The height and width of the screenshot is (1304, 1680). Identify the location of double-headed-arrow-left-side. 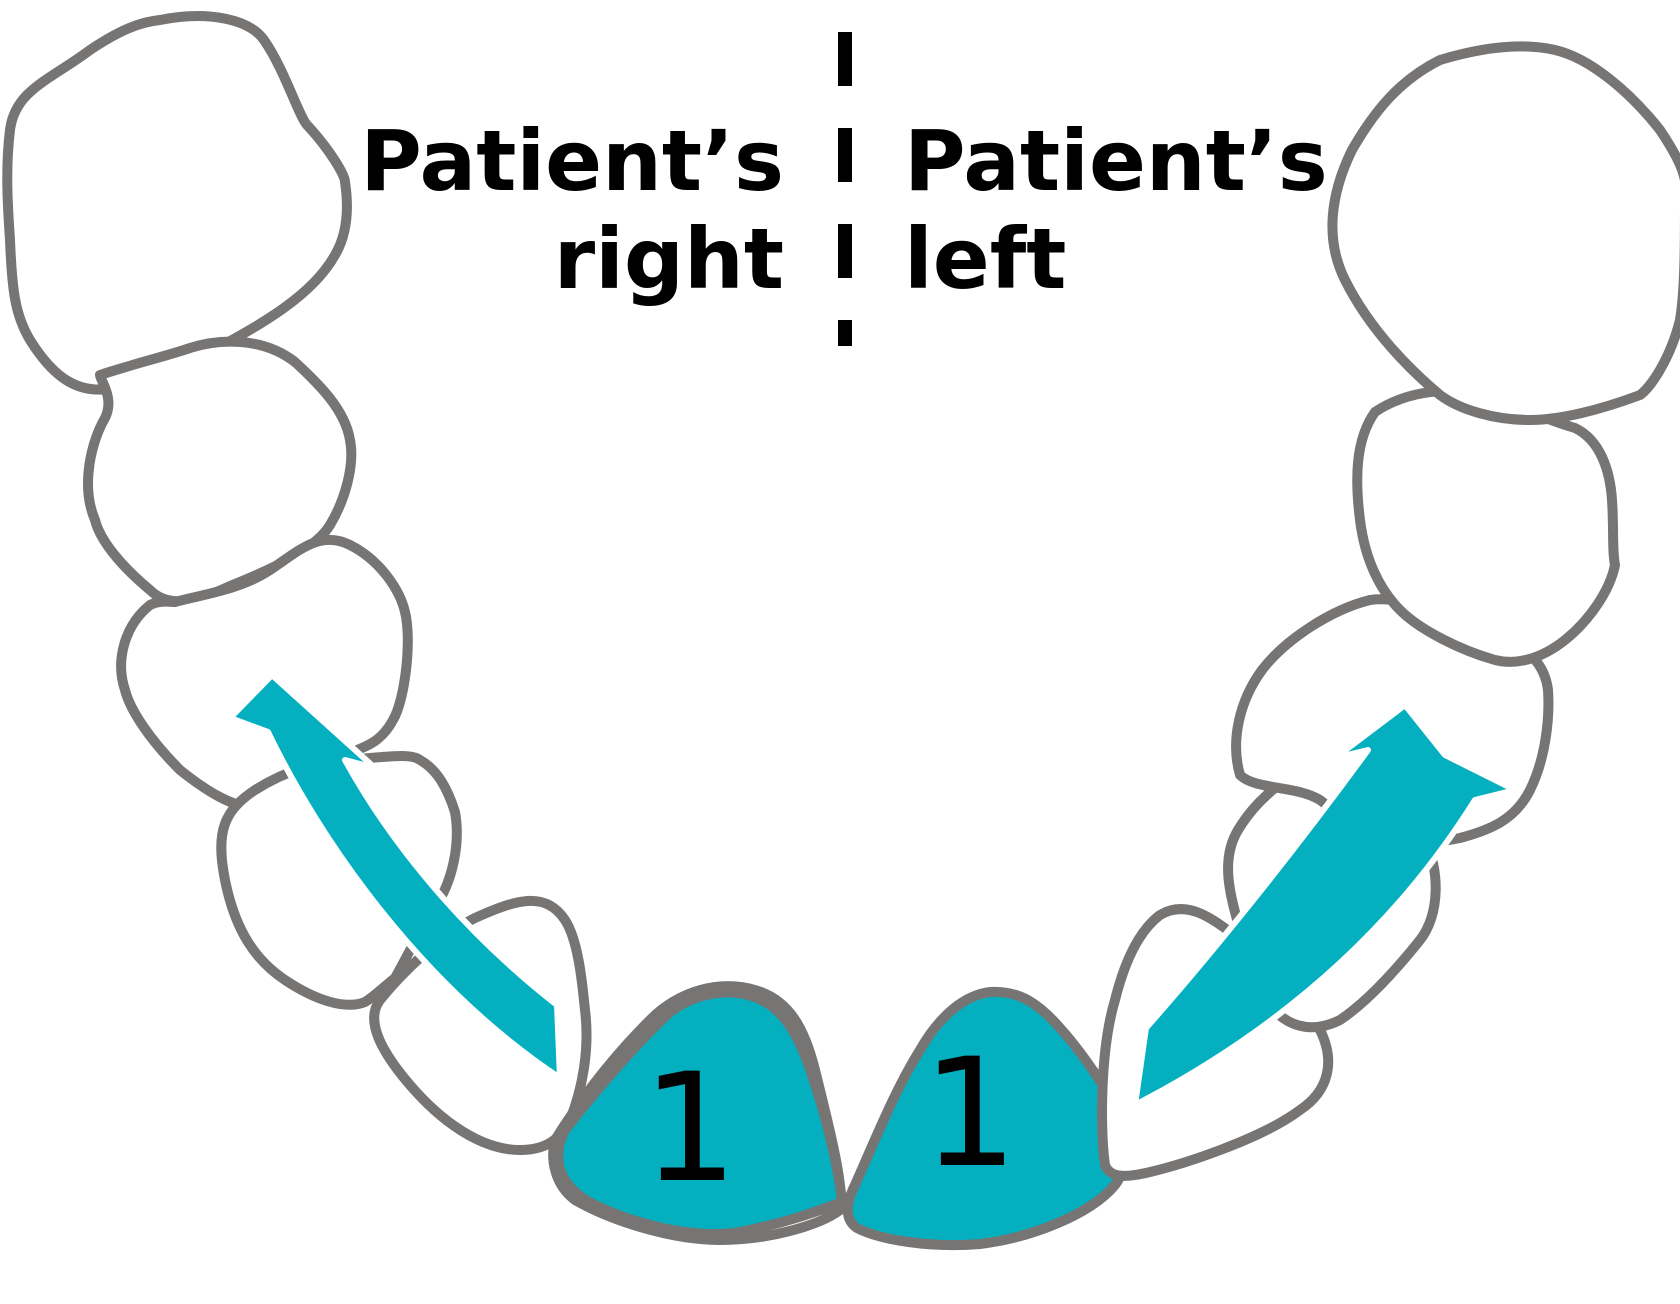
(1325, 905).